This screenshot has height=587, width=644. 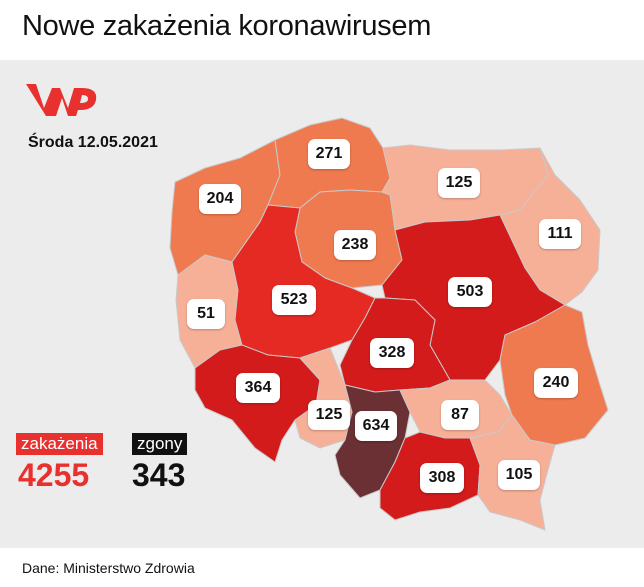 What do you see at coordinates (159, 475) in the screenshot?
I see `deaths-value: 343` at bounding box center [159, 475].